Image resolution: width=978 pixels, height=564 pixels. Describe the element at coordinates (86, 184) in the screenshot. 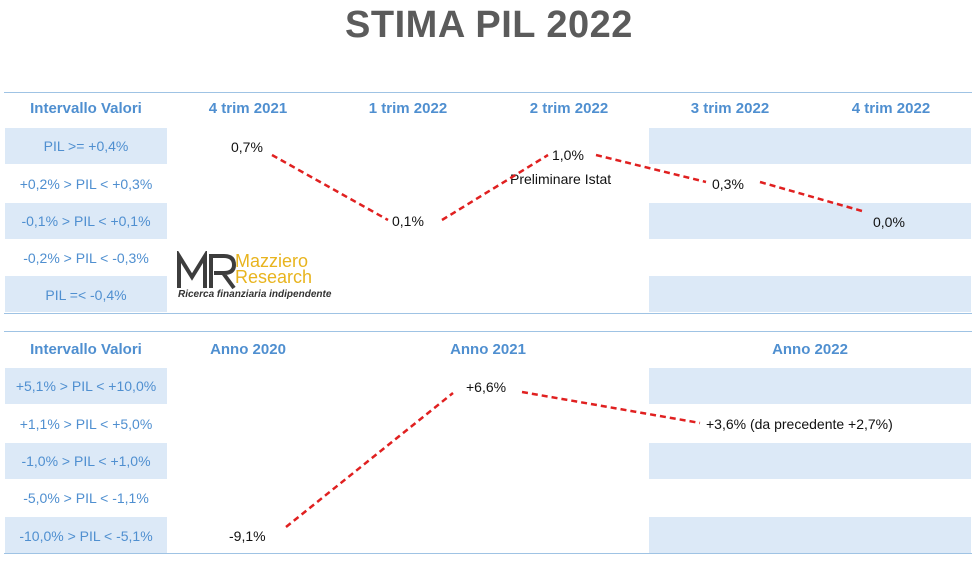

I see `row-label: +0,2% > PIL < +0,3%` at that location.